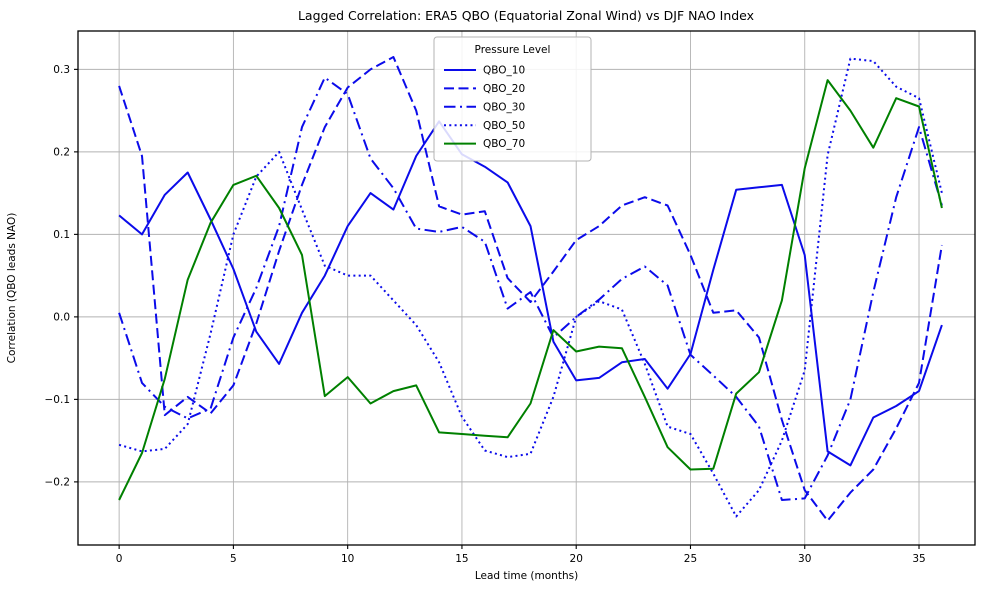 This screenshot has width=1000, height=600. I want to click on y-tick-label: 0.0, so click(61, 317).